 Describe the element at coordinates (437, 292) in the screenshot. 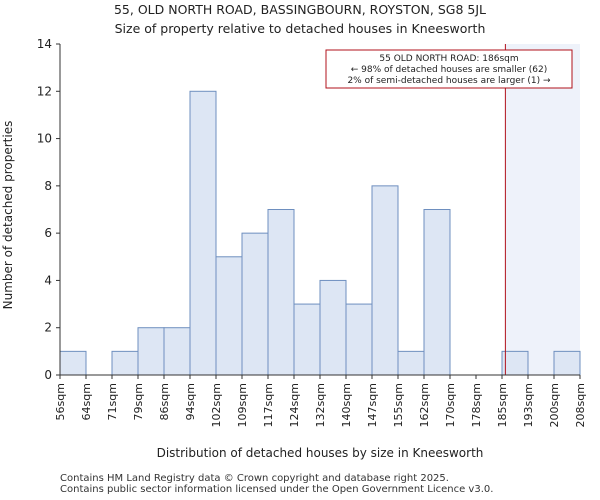

I see `bar-162sqm` at that location.